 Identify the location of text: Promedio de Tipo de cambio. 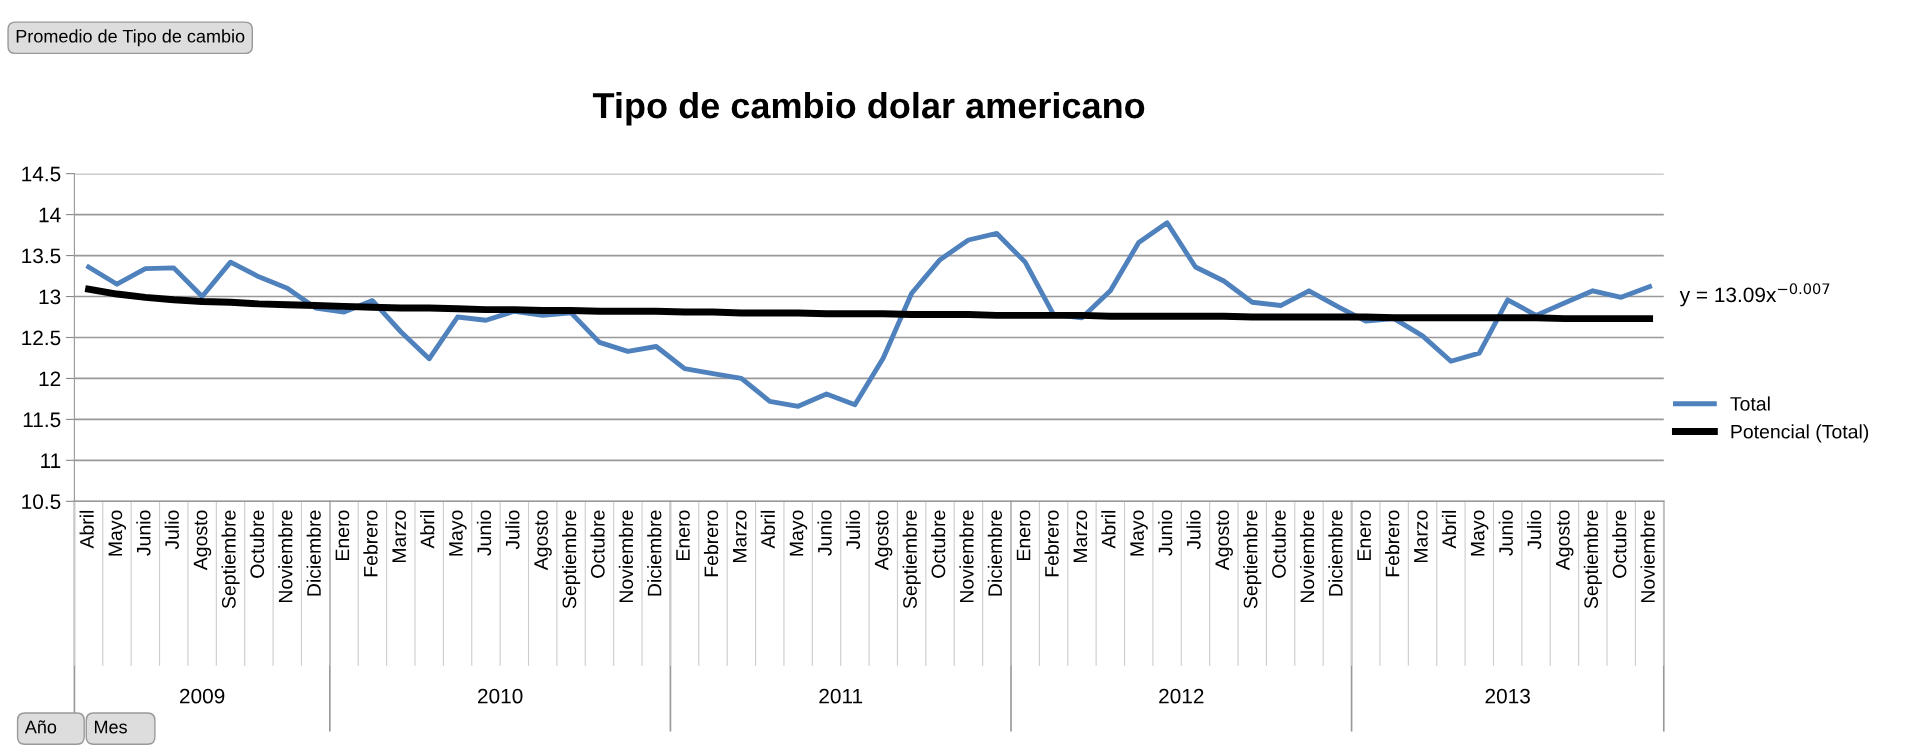
(130, 38).